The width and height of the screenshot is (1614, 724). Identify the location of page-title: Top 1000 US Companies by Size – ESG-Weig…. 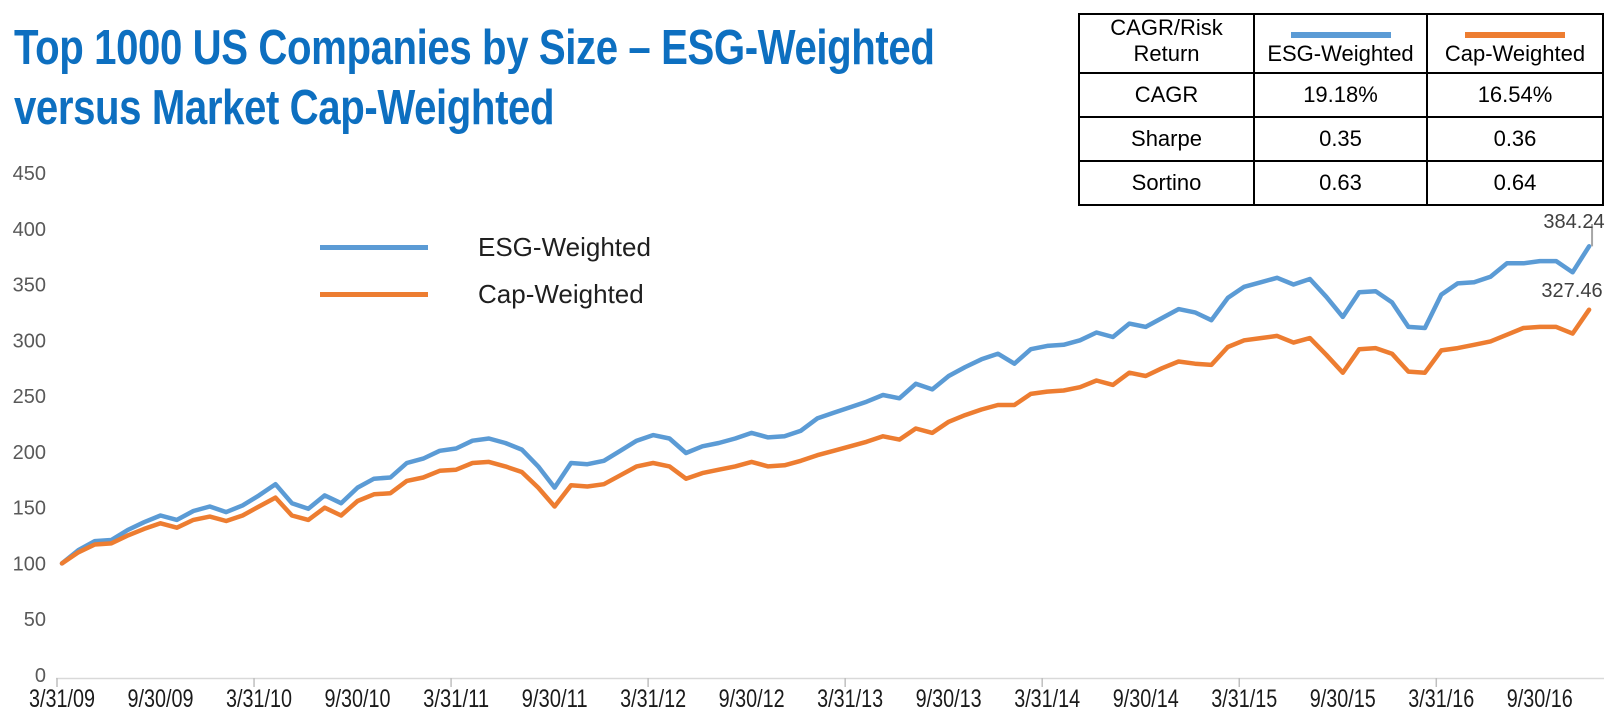
(474, 78).